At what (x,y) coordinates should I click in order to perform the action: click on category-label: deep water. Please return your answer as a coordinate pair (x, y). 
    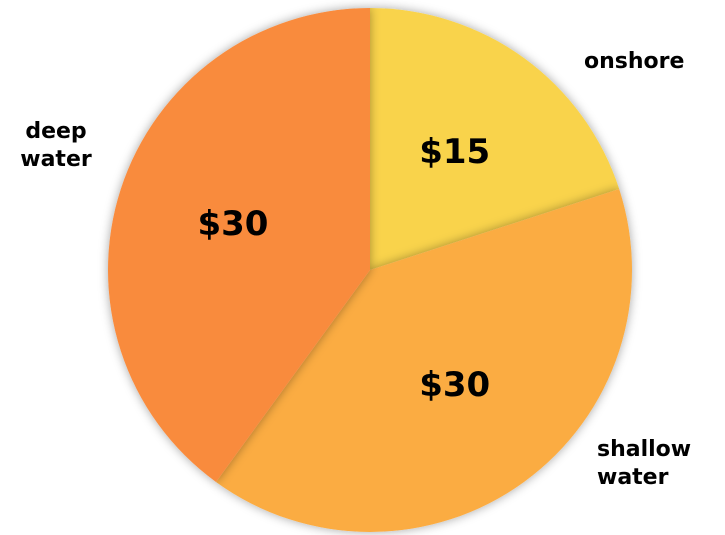
    Looking at the image, I should click on (56, 145).